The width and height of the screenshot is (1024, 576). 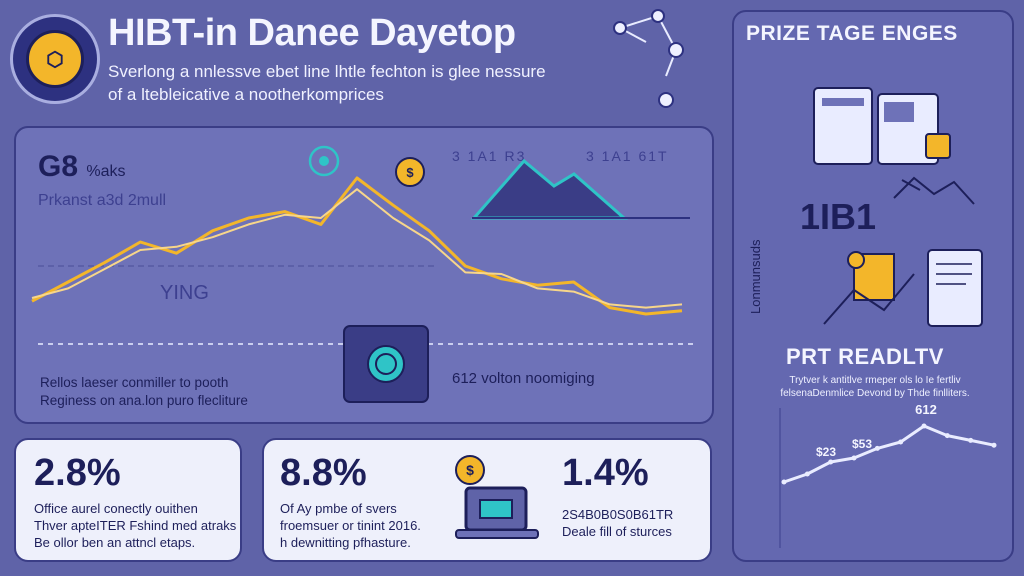 I want to click on stat-desc-line: froemsuer or tinint 2016., so click(x=350, y=525).